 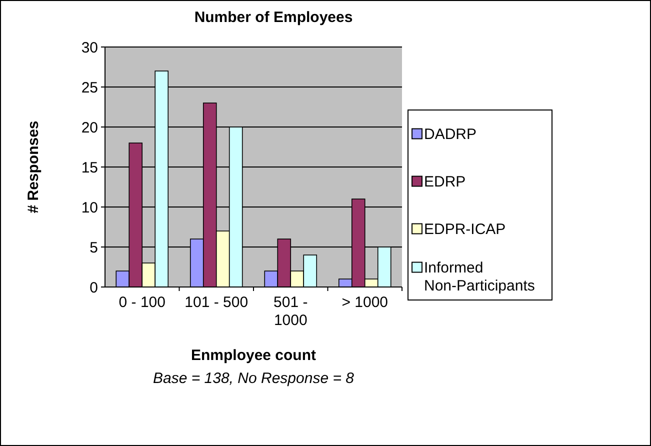 I want to click on legend-label: EDRP, so click(x=445, y=182).